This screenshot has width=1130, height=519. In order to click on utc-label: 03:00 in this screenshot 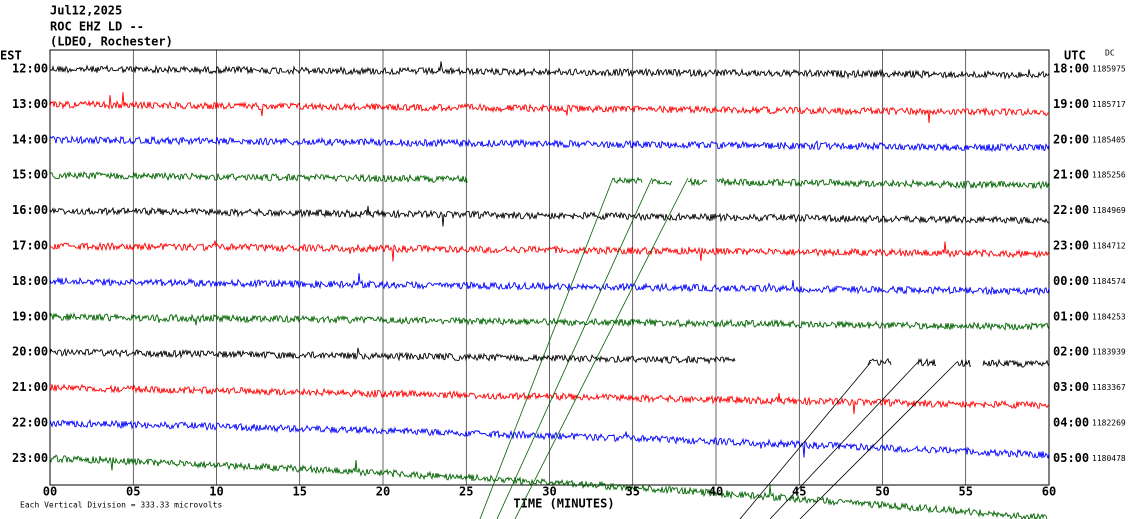, I will do `click(1071, 387)`.